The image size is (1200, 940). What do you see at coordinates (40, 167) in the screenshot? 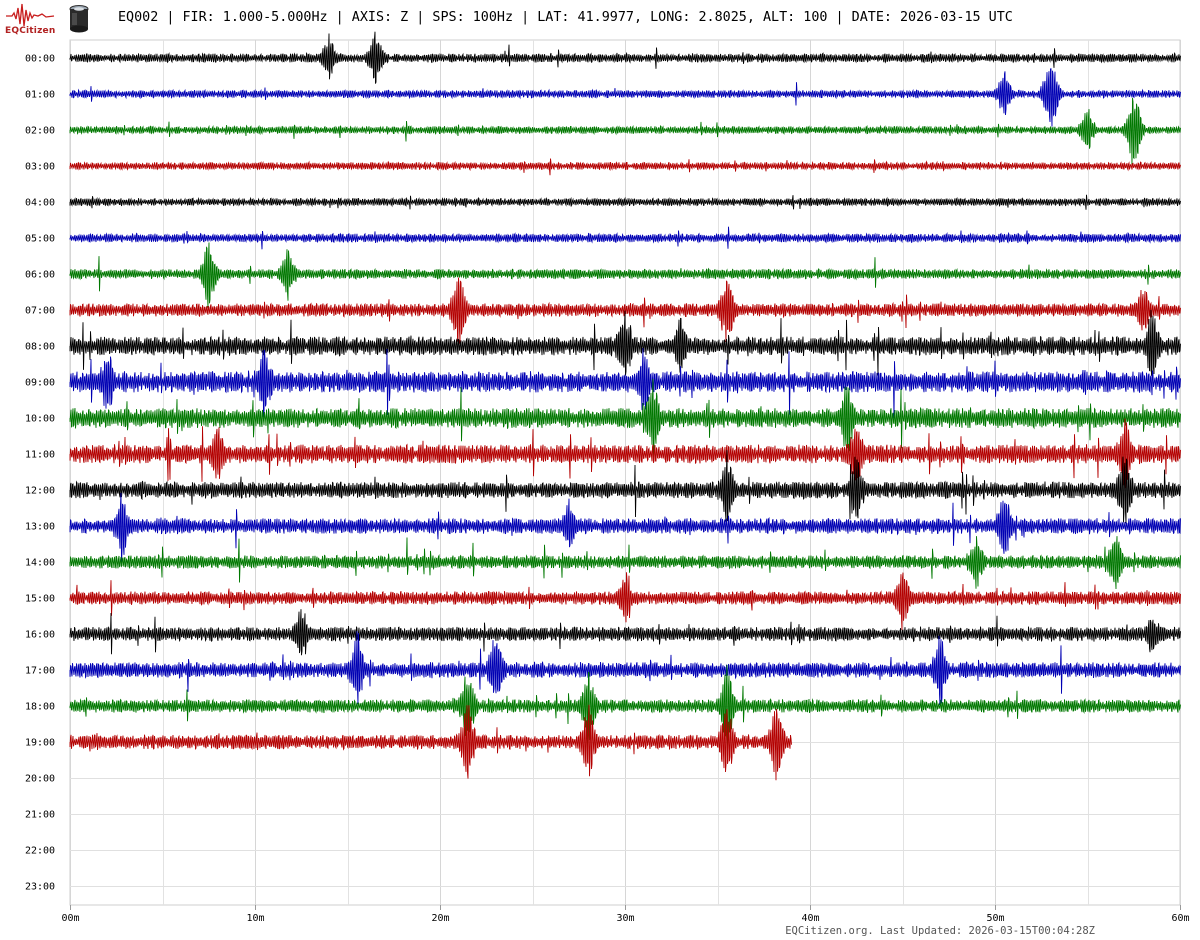
I see `y-tick-label: 03:00` at bounding box center [40, 167].